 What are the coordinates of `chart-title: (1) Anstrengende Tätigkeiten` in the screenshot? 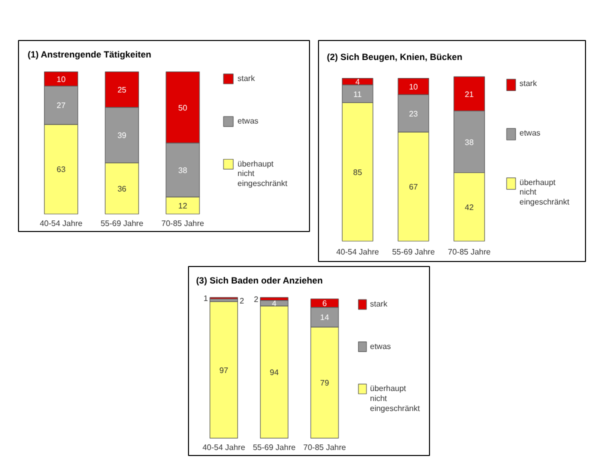 It's located at (90, 55).